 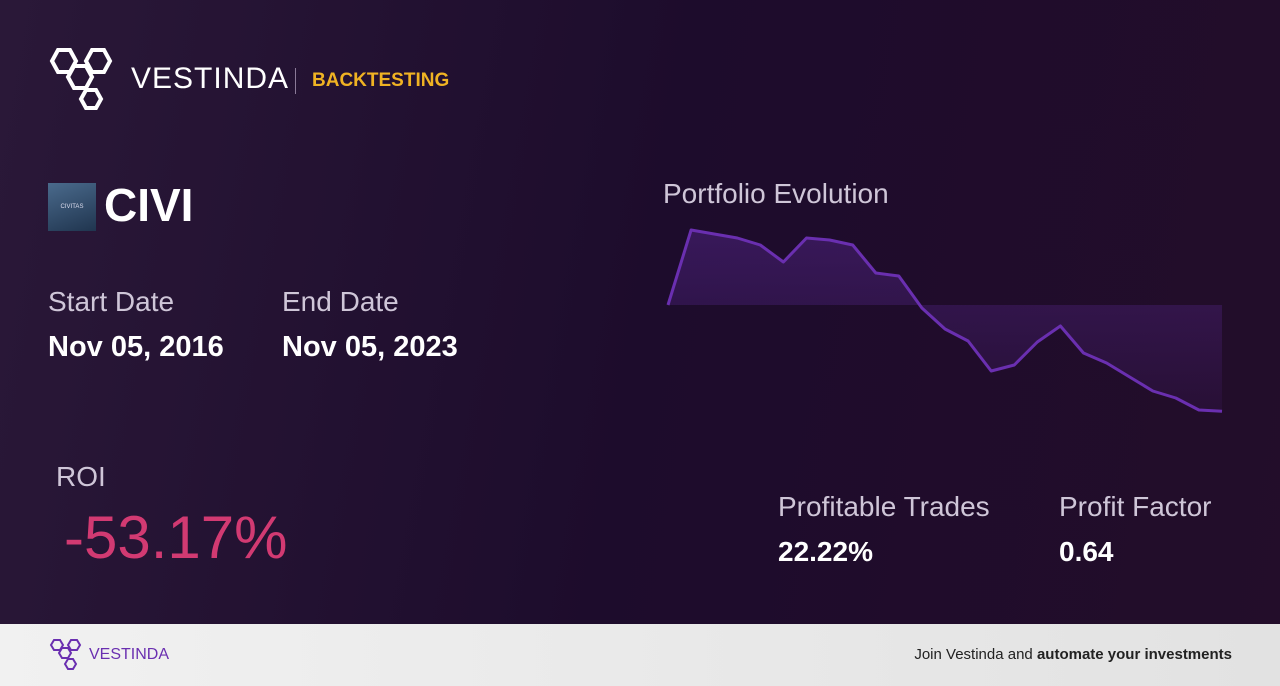 I want to click on logo-icon, so click(x=81, y=79).